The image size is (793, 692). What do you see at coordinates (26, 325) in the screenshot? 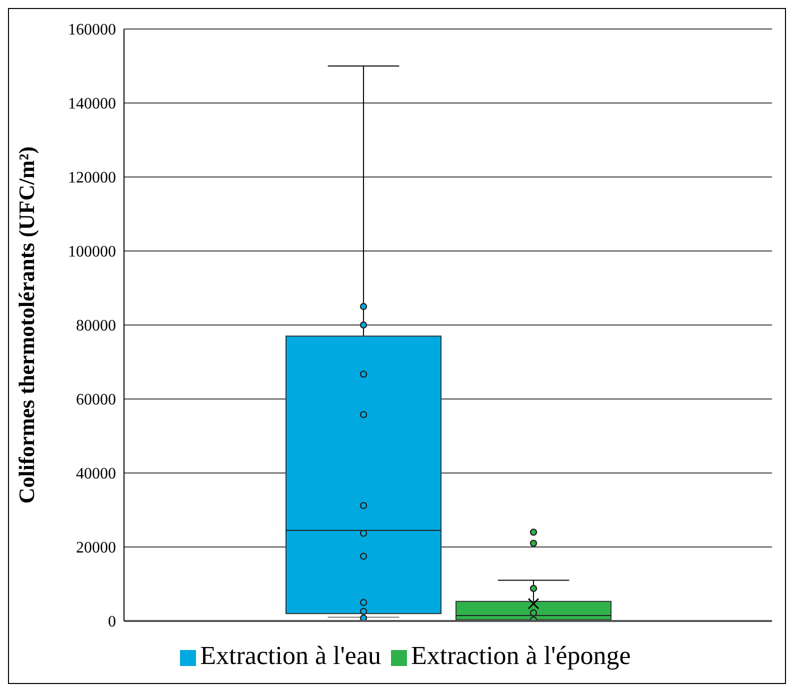
I see `y-axis-title: Coliformes thermotolérants (UFC/m²)` at bounding box center [26, 325].